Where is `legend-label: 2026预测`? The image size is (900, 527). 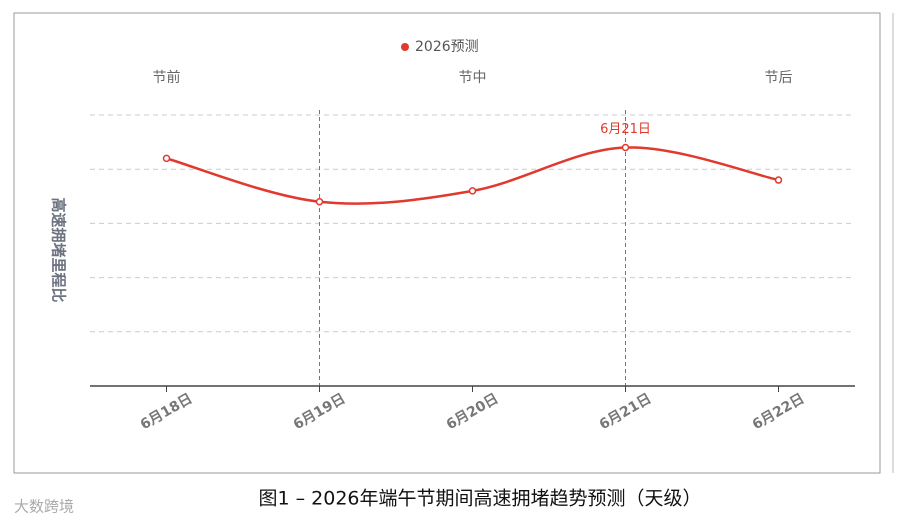 legend-label: 2026预测 is located at coordinates (447, 47).